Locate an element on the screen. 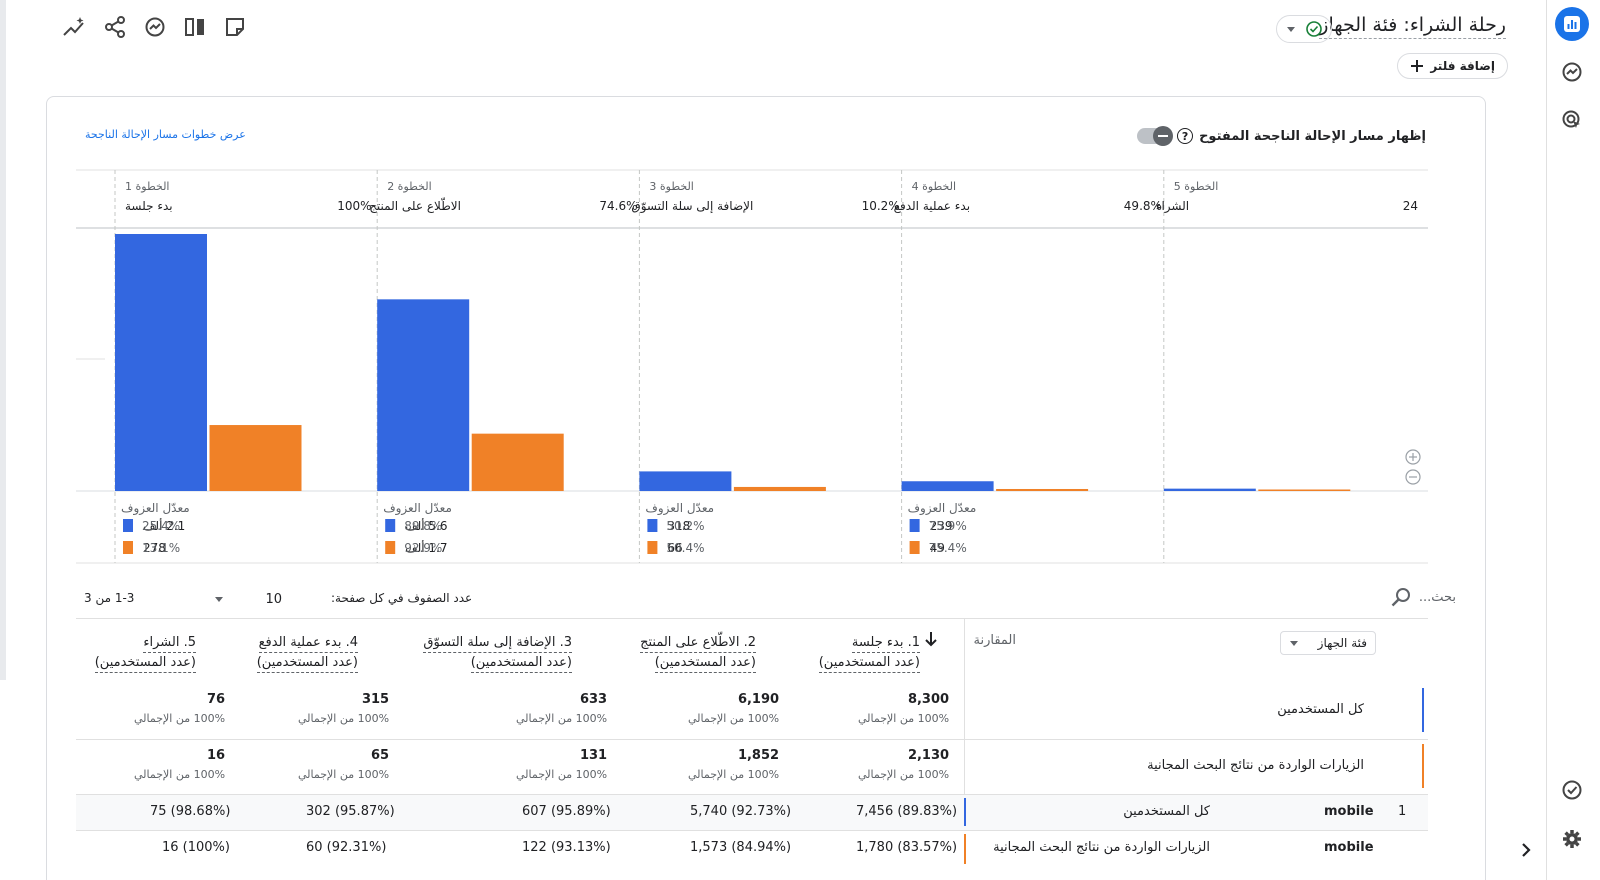 This screenshot has height=880, width=1600. table-cell: 302 (95.87%) is located at coordinates (350, 811).